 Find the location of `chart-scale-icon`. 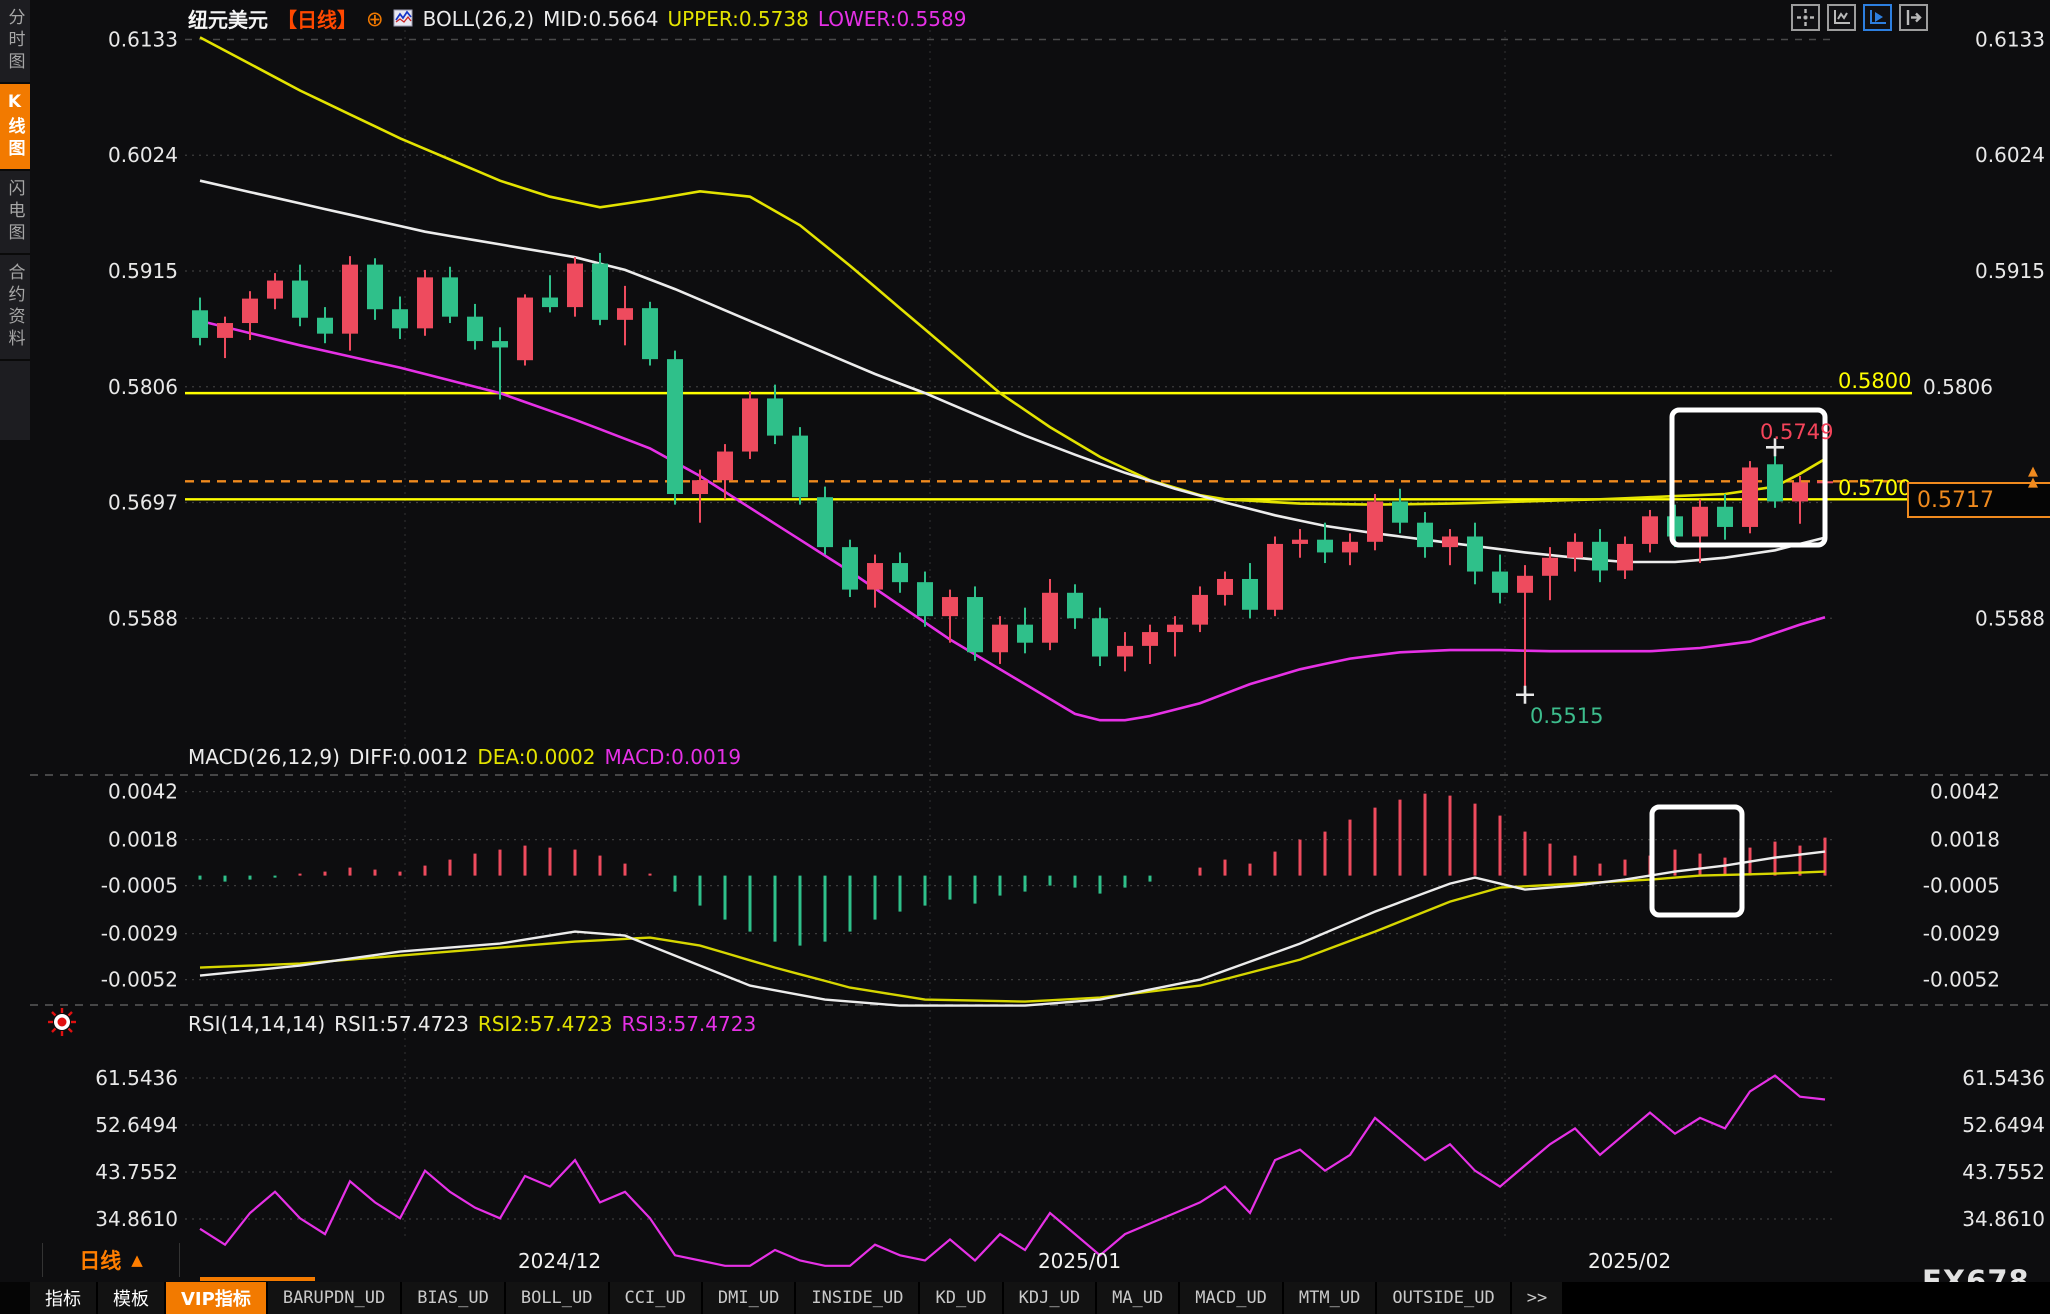

chart-scale-icon is located at coordinates (1841, 17).